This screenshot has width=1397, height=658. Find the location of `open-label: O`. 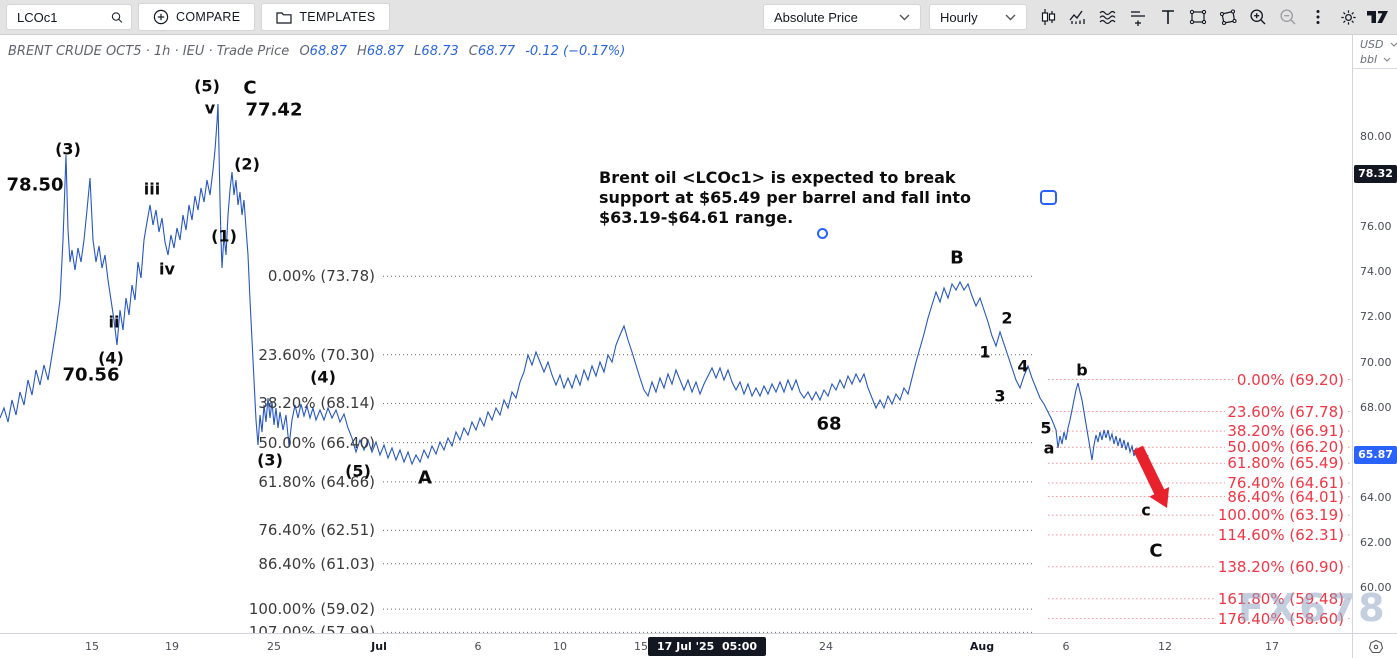

open-label: O is located at coordinates (304, 51).